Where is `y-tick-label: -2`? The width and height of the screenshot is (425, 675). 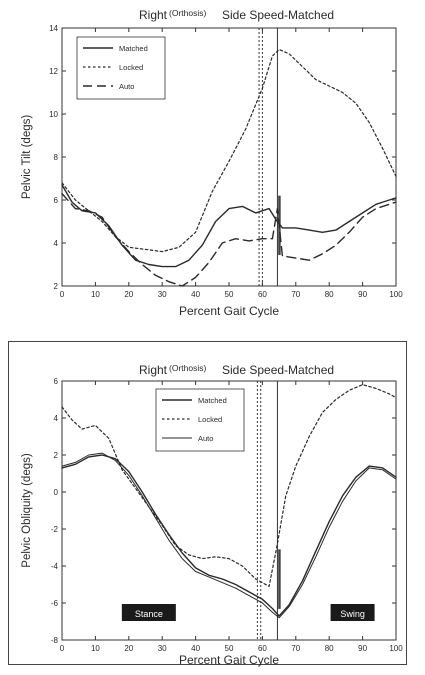
y-tick-label: -2 is located at coordinates (55, 529).